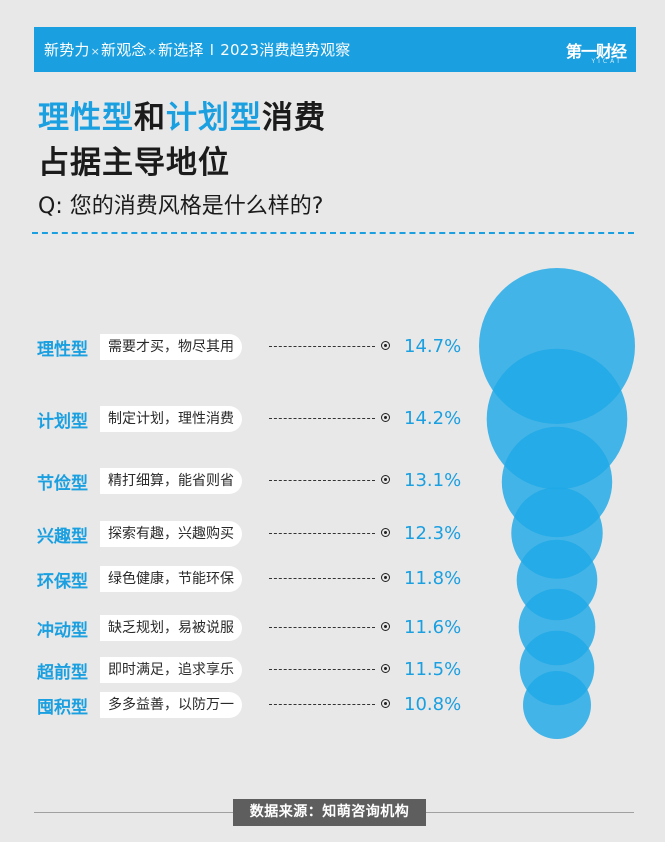  Describe the element at coordinates (171, 628) in the screenshot. I see `category-description: 缺乏规划，易被说服` at that location.